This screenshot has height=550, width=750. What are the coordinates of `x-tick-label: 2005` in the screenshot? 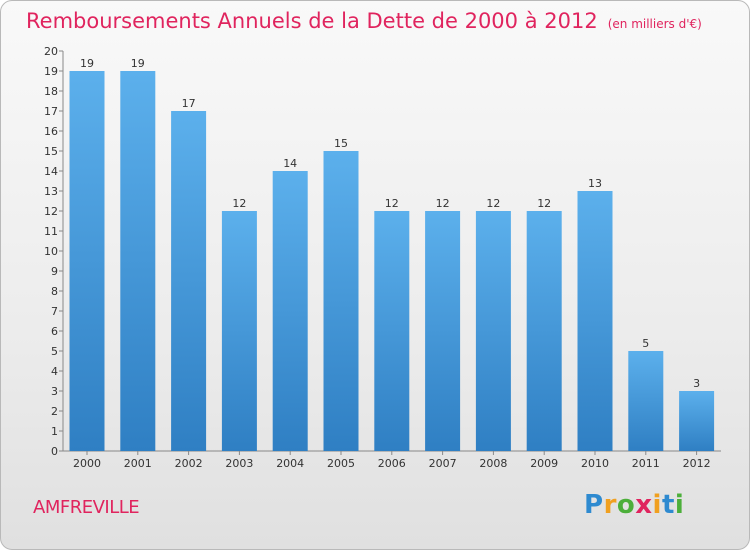 It's located at (341, 463).